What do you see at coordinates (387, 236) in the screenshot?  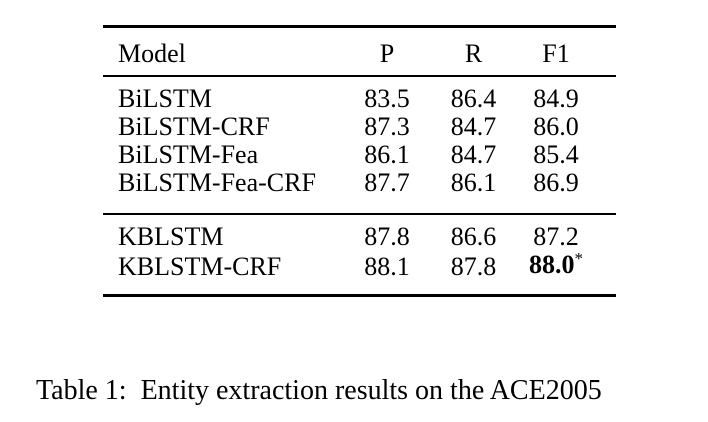 I see `precision-cell: 87.8` at bounding box center [387, 236].